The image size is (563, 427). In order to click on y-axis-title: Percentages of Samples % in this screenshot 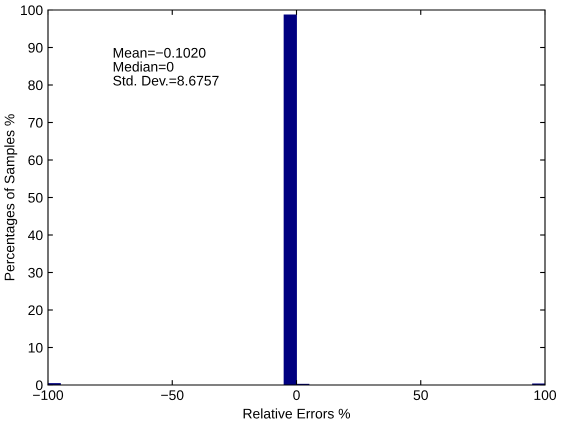, I will do `click(11, 197)`.